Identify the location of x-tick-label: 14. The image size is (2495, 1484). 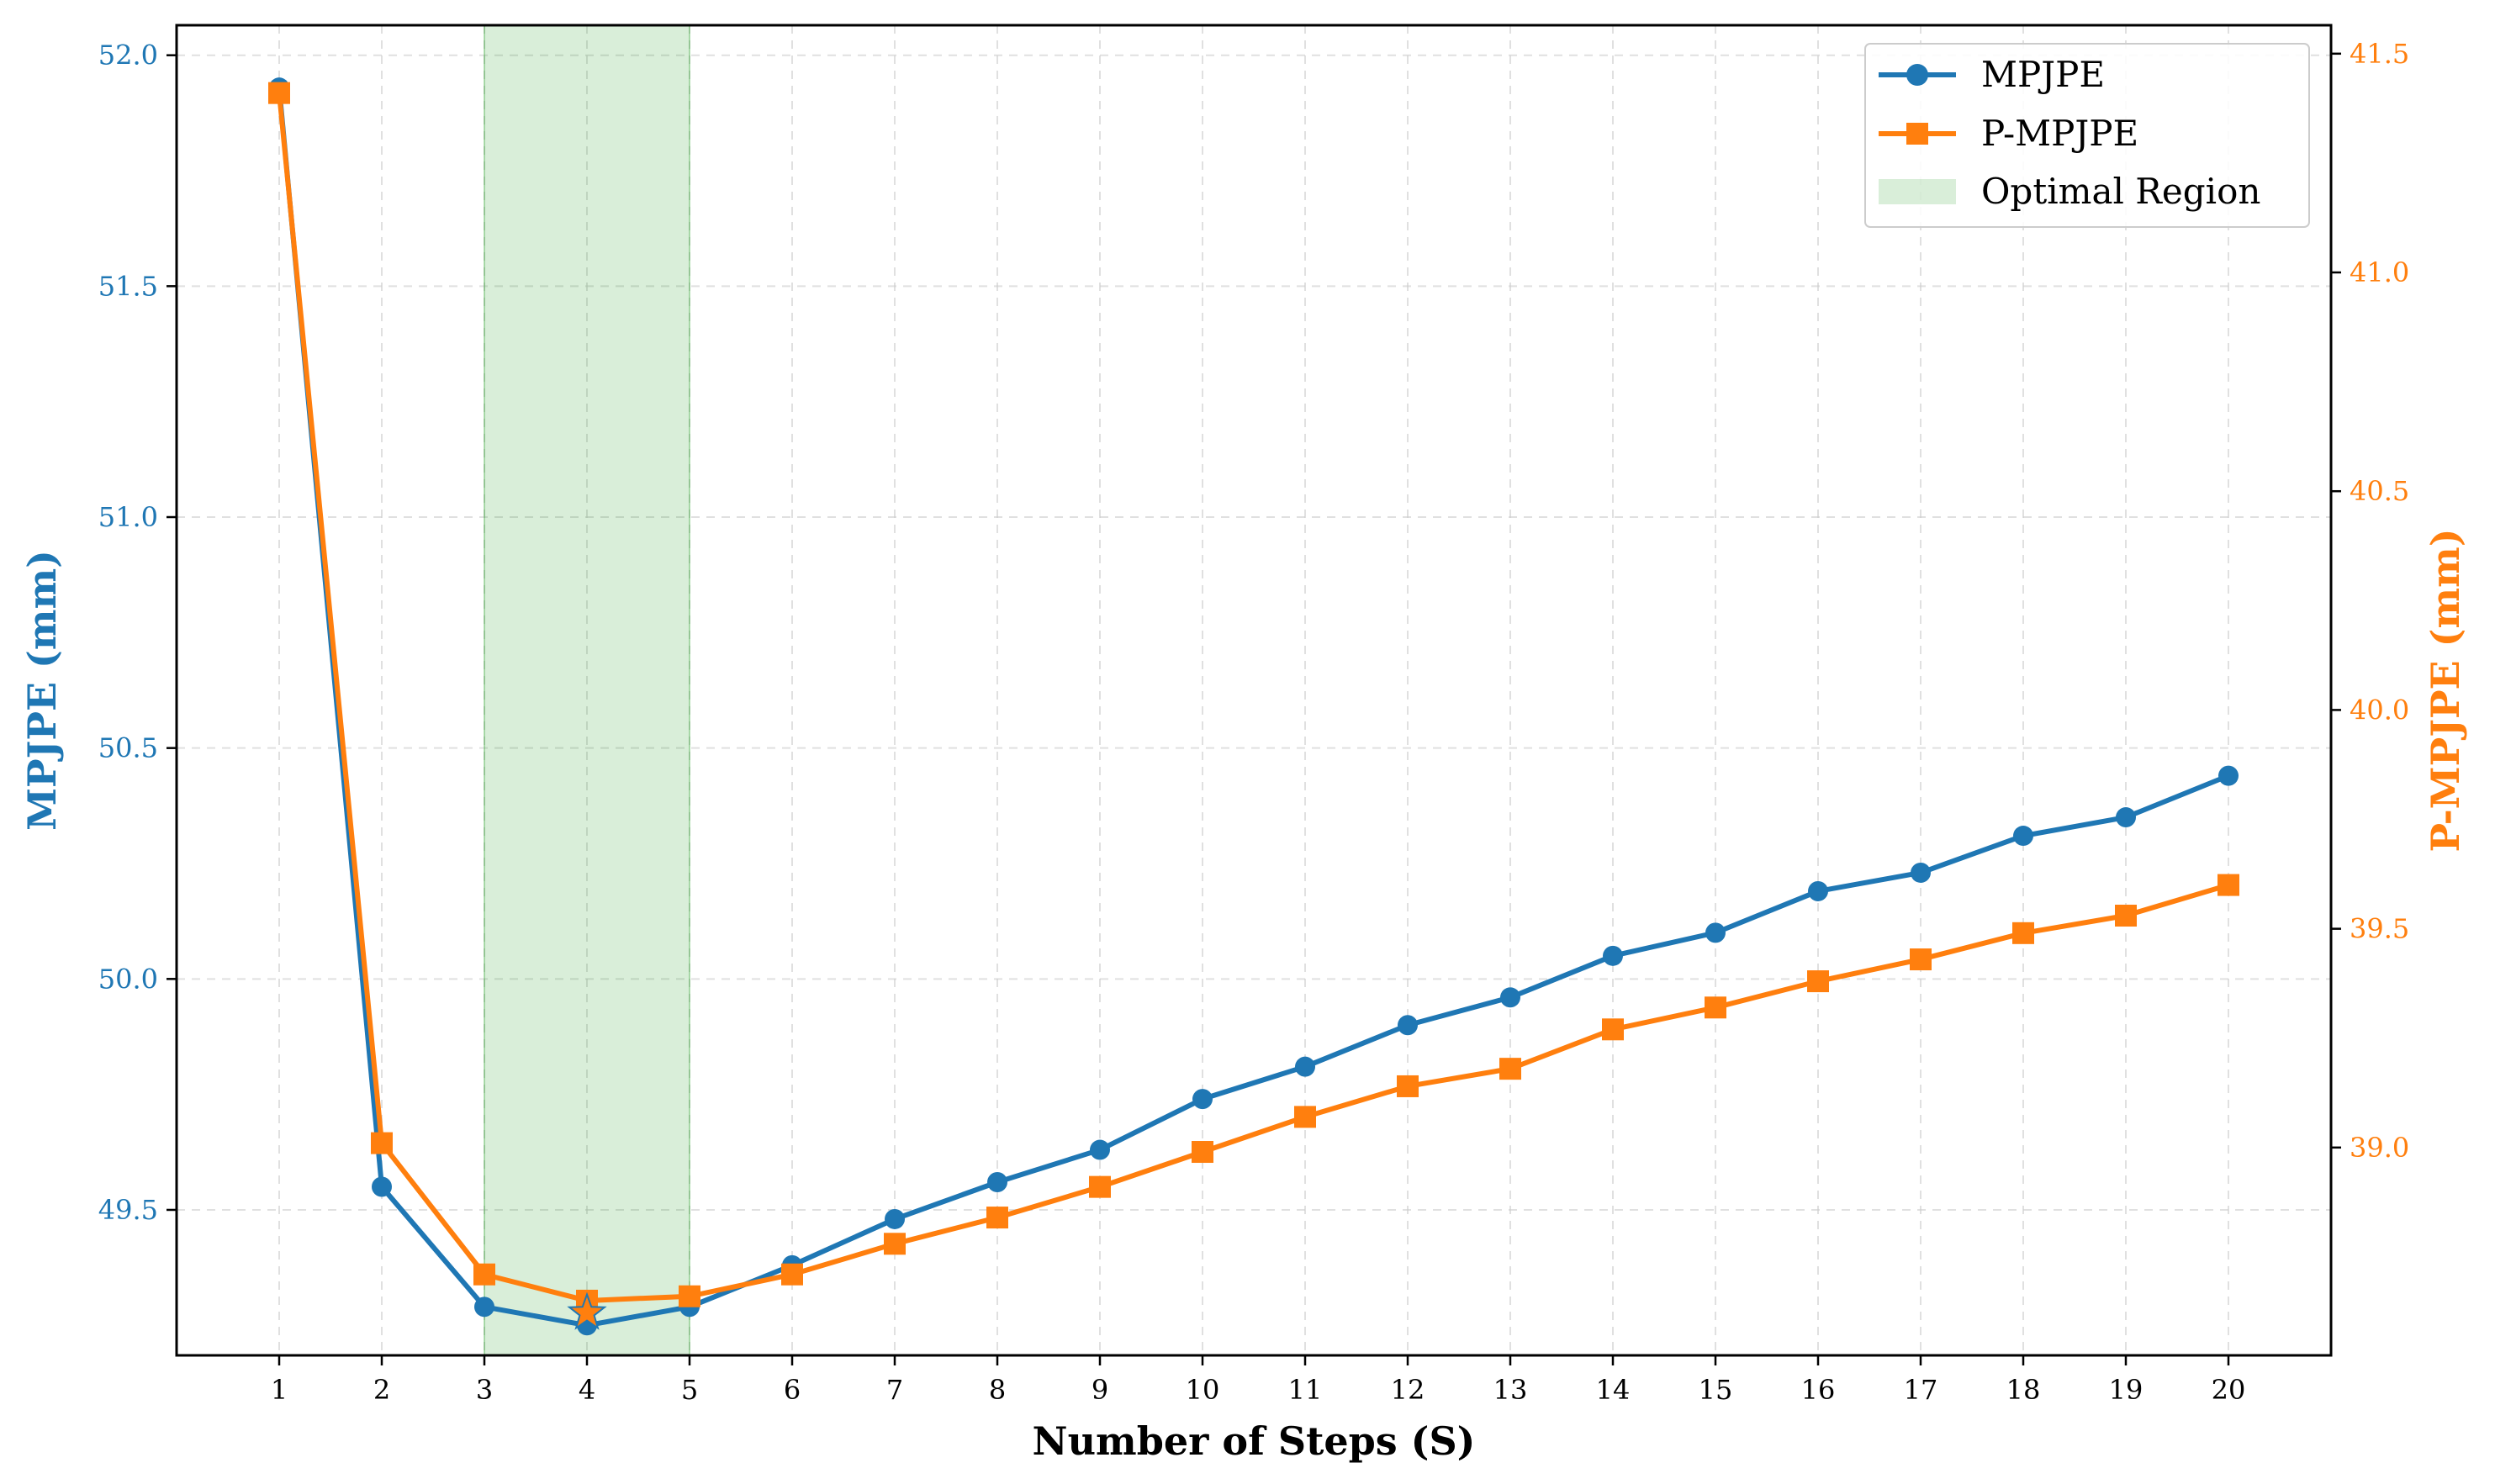
(1613, 1390).